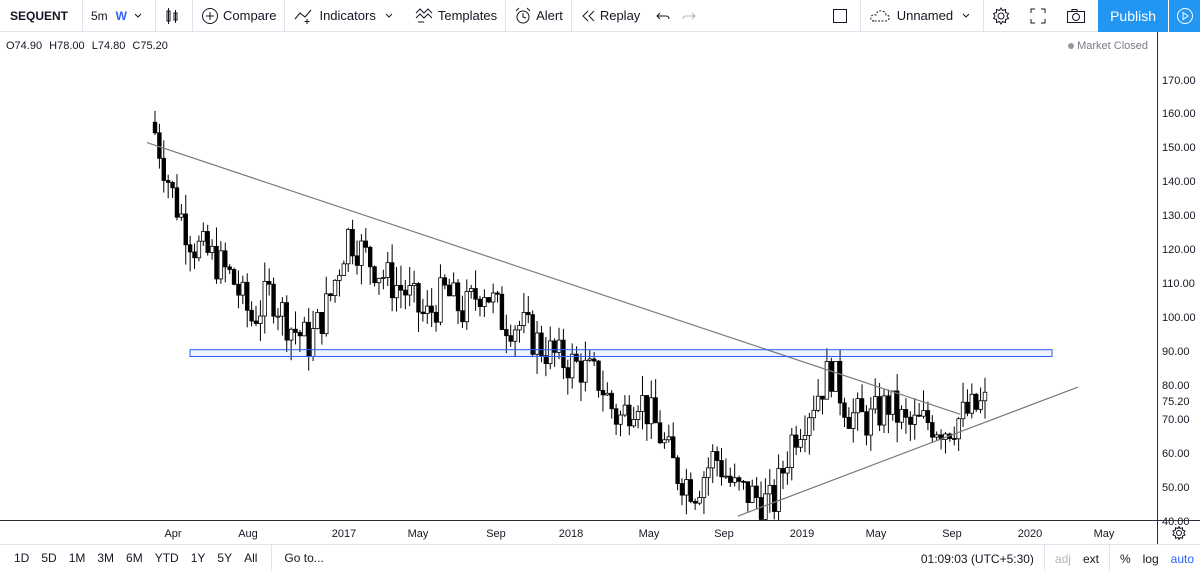 Image resolution: width=1200 pixels, height=571 pixels. I want to click on compare-button: Compare, so click(238, 16).